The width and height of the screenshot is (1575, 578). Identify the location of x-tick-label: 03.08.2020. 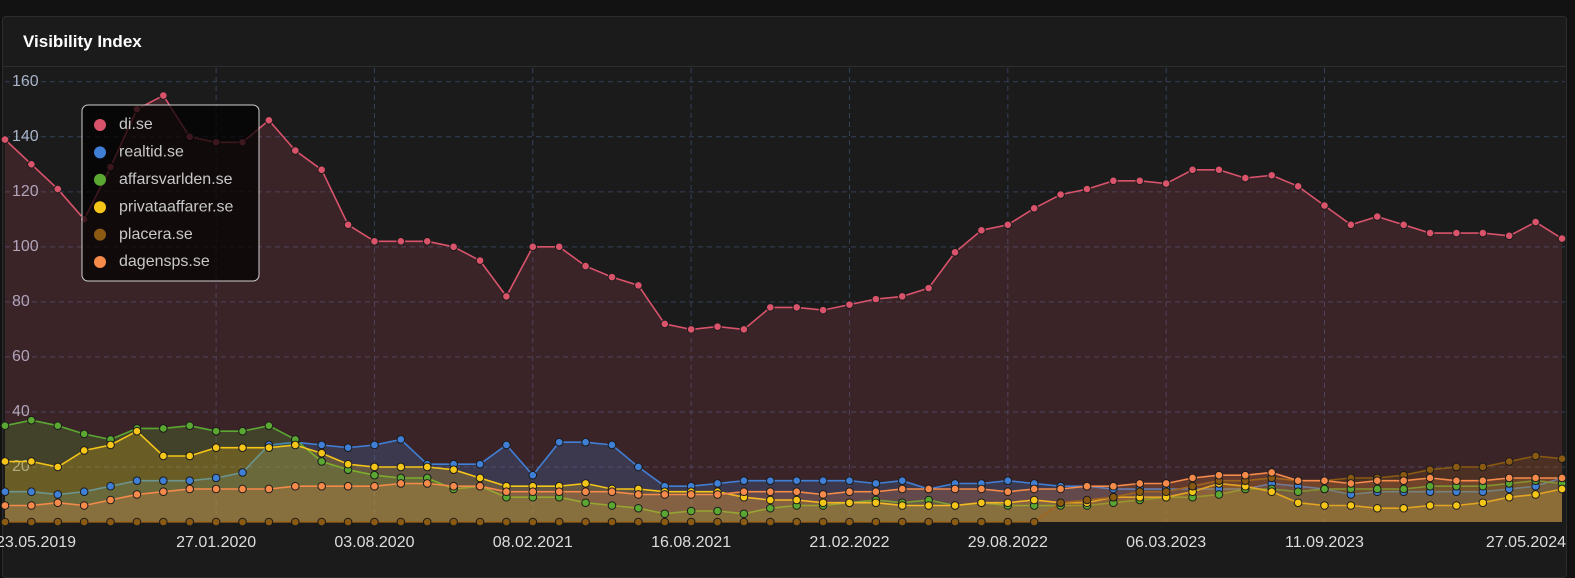
(374, 542).